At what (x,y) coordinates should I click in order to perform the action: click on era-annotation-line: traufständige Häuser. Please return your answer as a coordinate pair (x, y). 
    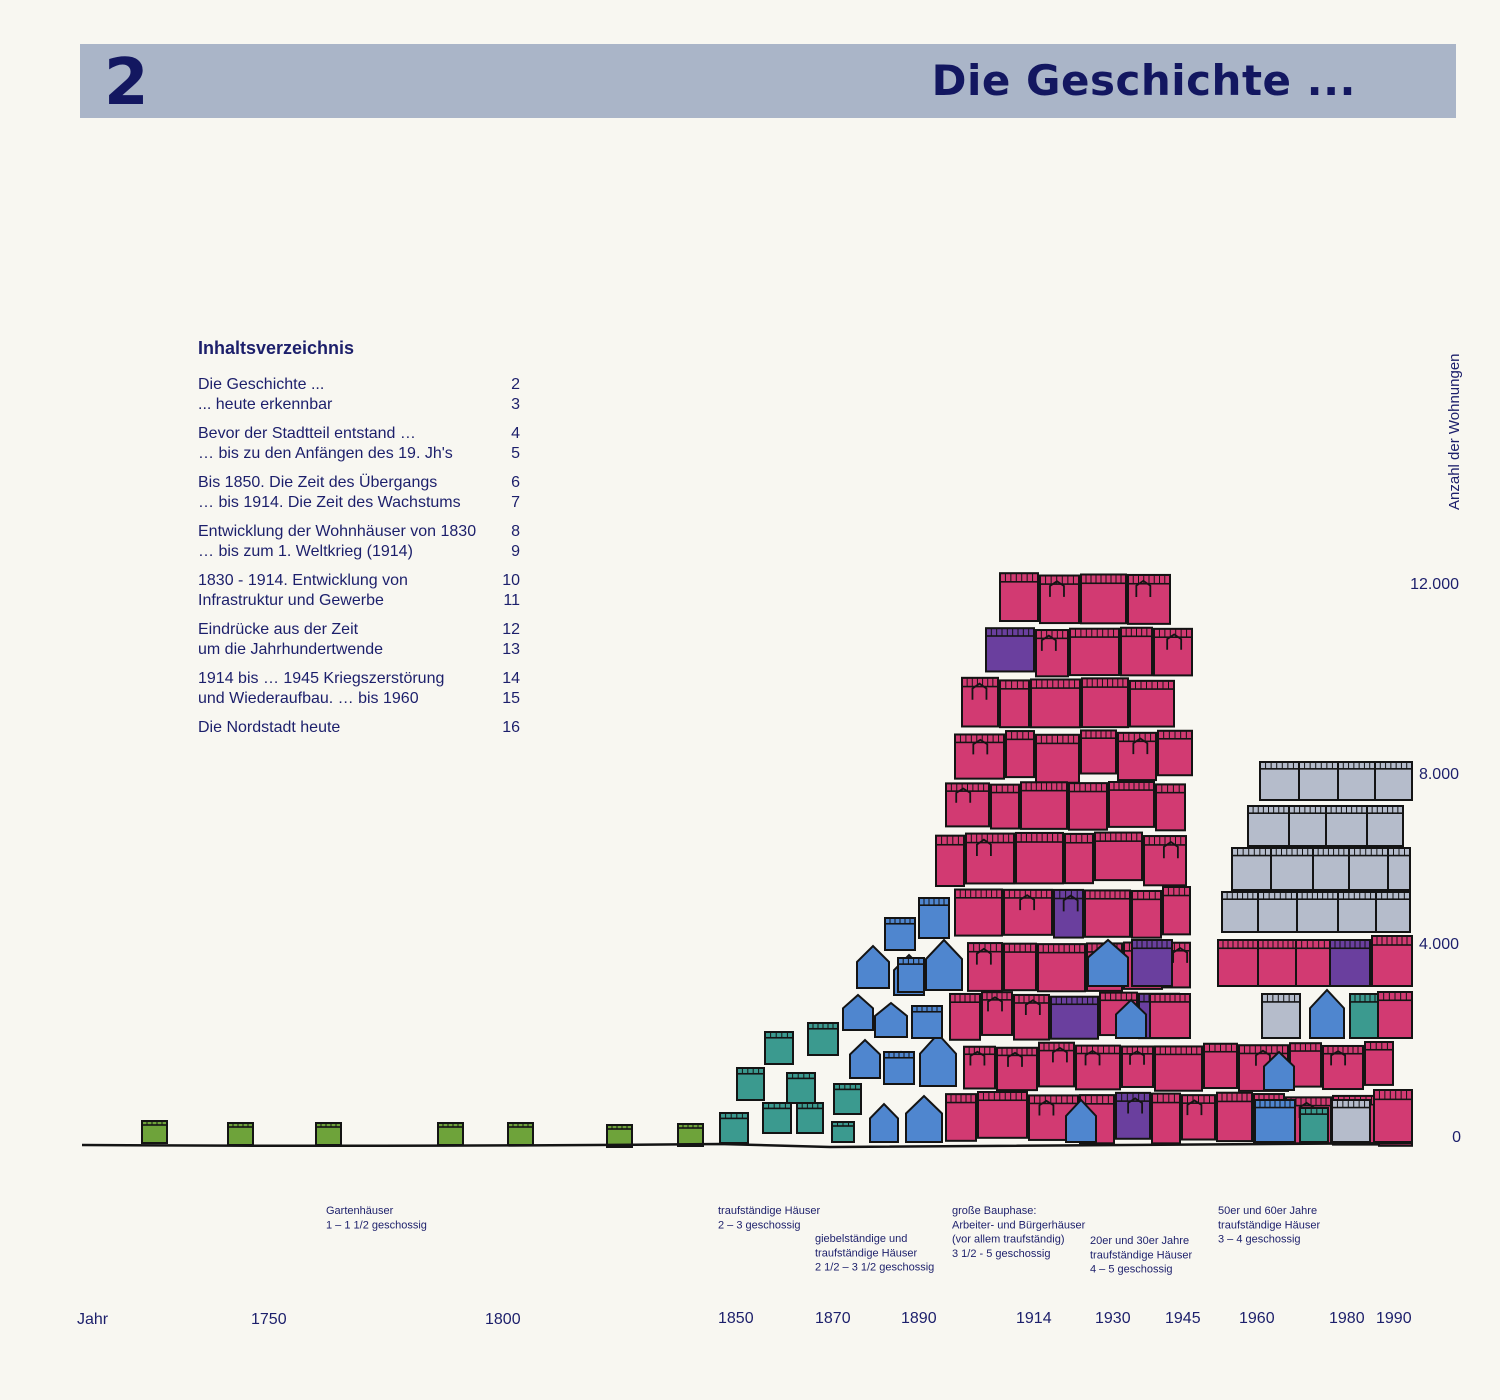
    Looking at the image, I should click on (1141, 1255).